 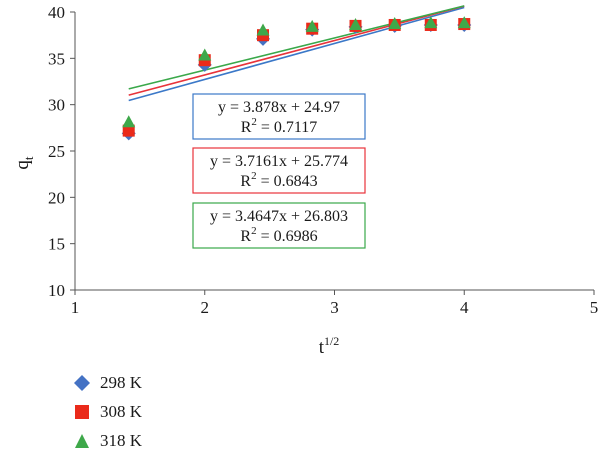 What do you see at coordinates (205, 307) in the screenshot?
I see `x-tick-label: 2` at bounding box center [205, 307].